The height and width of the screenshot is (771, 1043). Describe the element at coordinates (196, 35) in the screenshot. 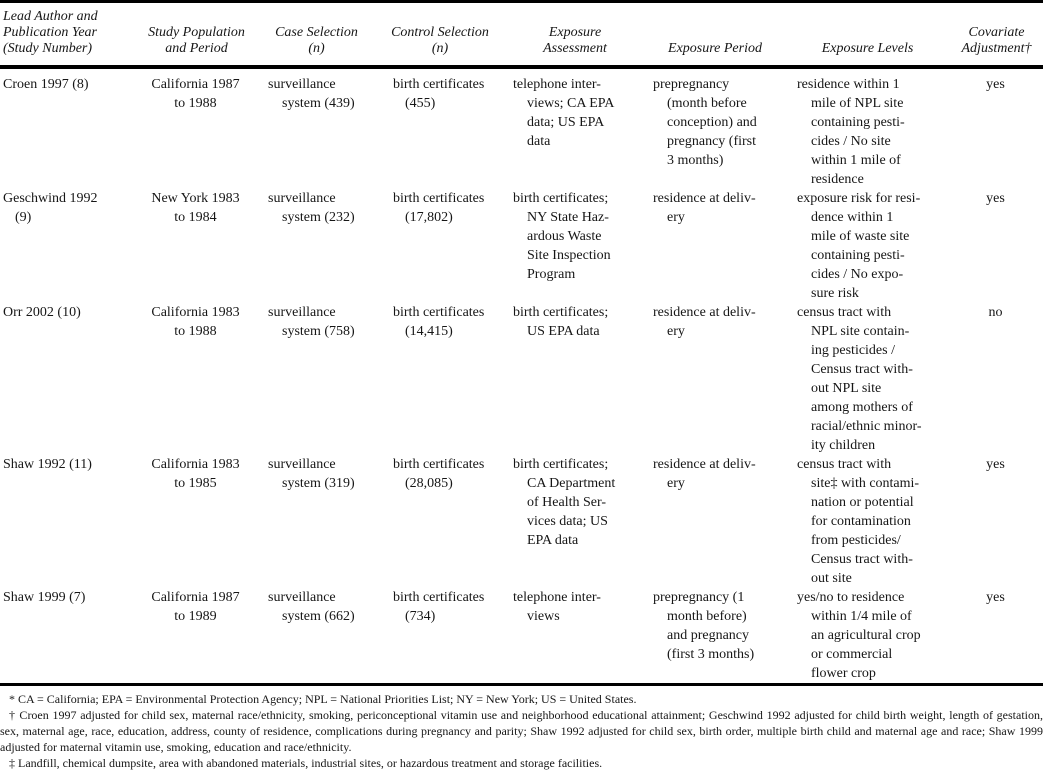

I see `column-header-study-population: Study Population and Period` at that location.